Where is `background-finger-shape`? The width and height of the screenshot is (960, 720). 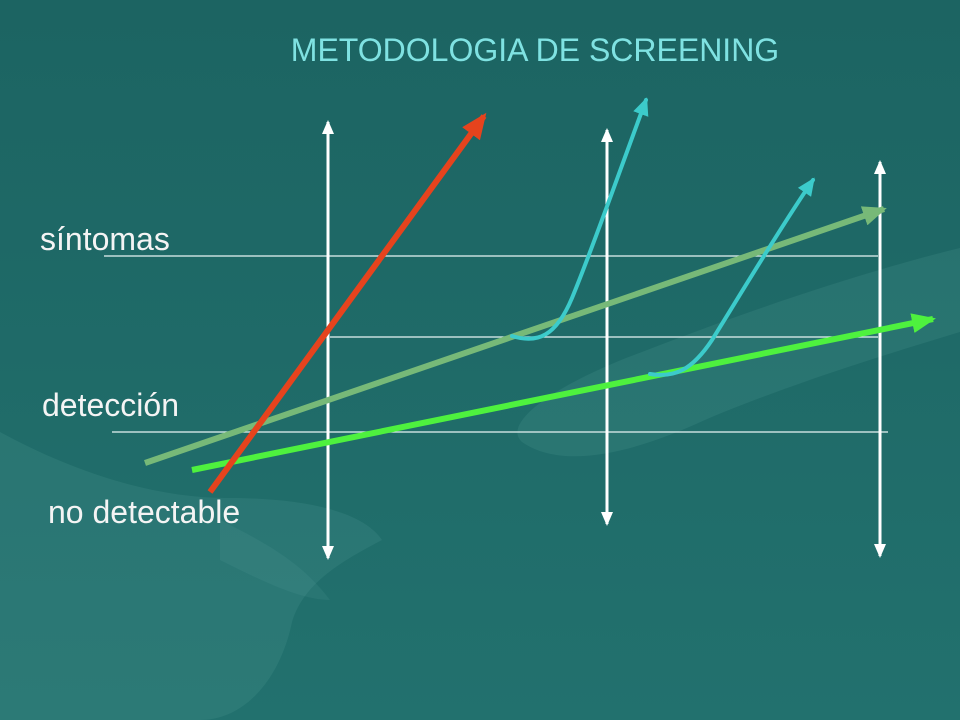
background-finger-shape is located at coordinates (275, 560).